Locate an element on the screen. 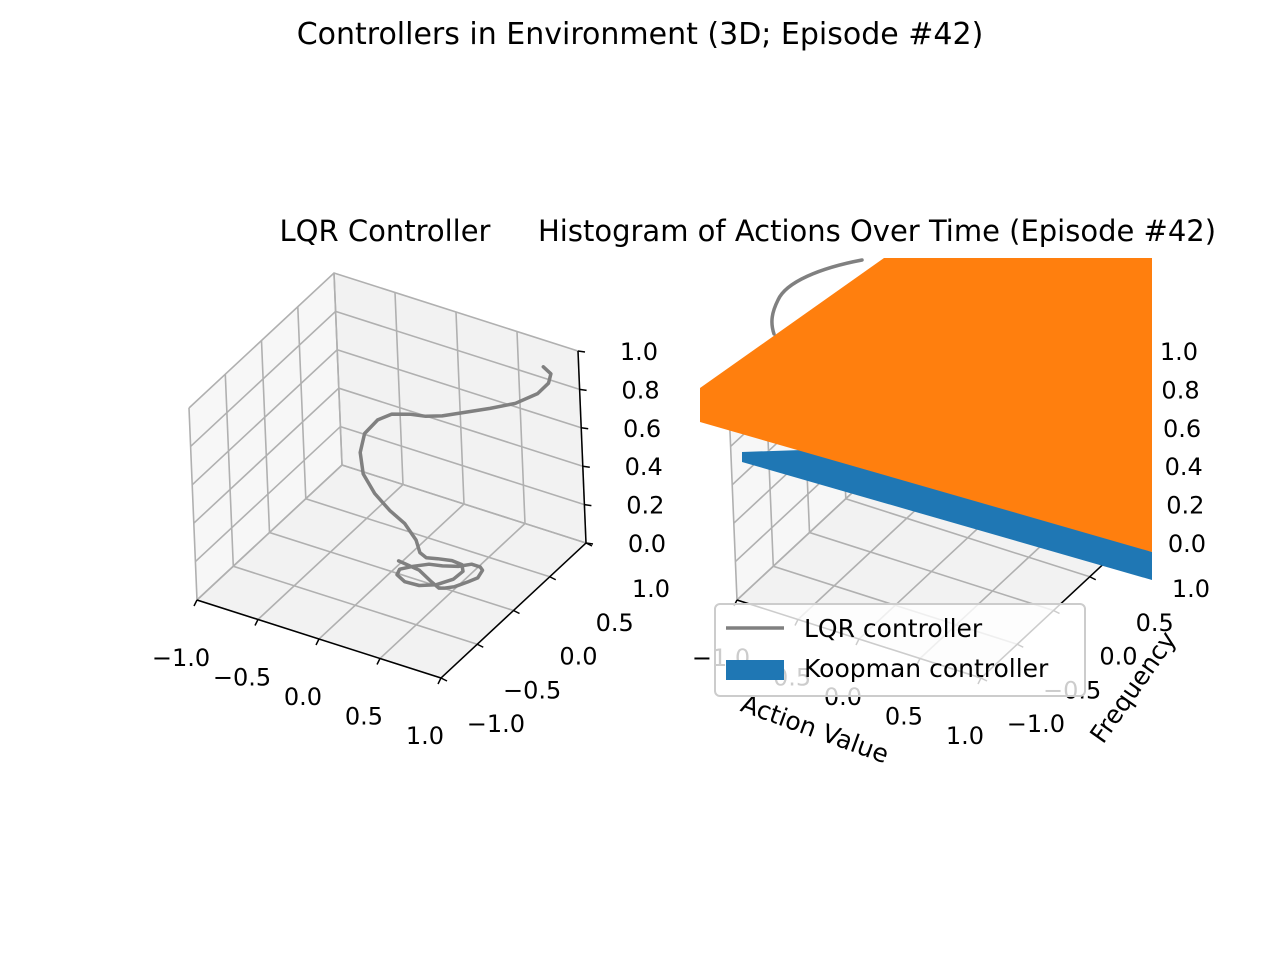 The image size is (1280, 960). koopman-top-surface is located at coordinates (926, 405).